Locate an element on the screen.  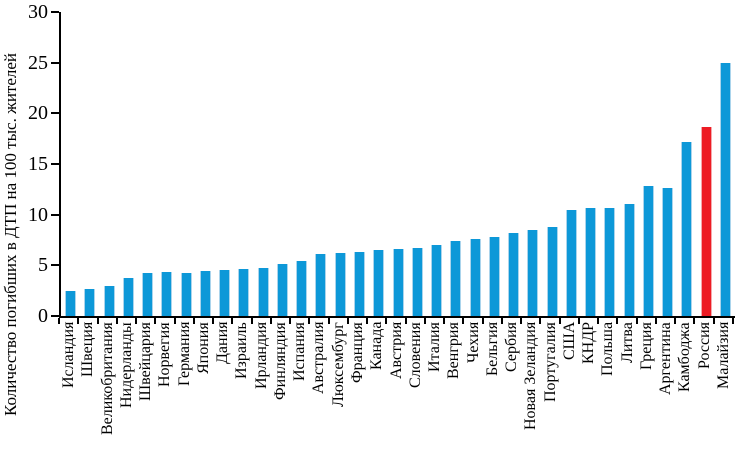
x-category-label: Швейцария is located at coordinates (146, 361).